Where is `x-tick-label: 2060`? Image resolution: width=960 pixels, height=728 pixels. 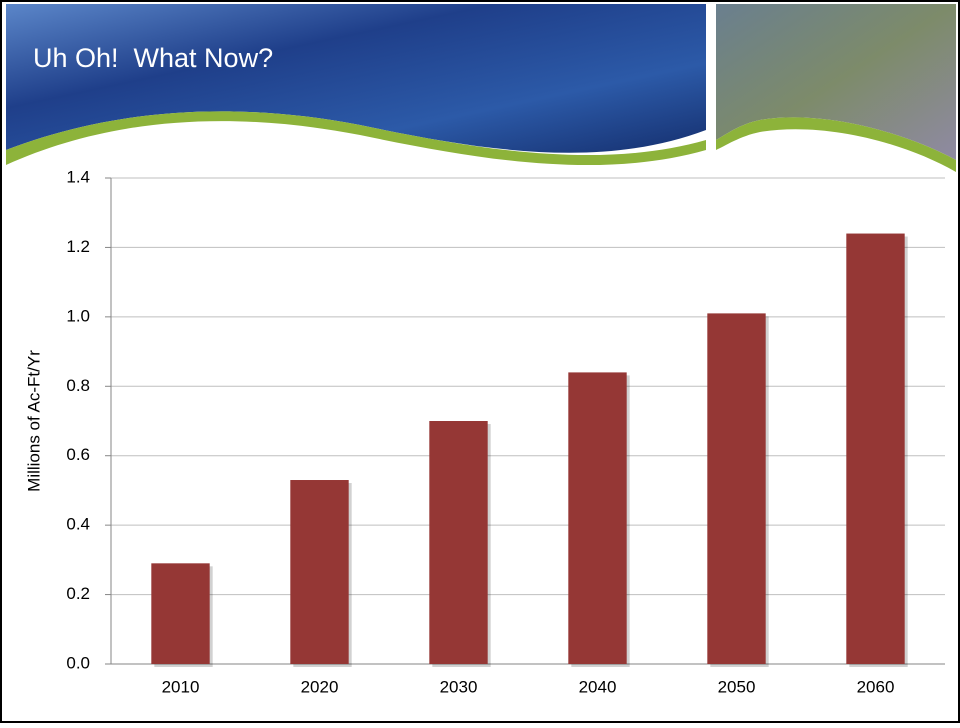 x-tick-label: 2060 is located at coordinates (876, 686).